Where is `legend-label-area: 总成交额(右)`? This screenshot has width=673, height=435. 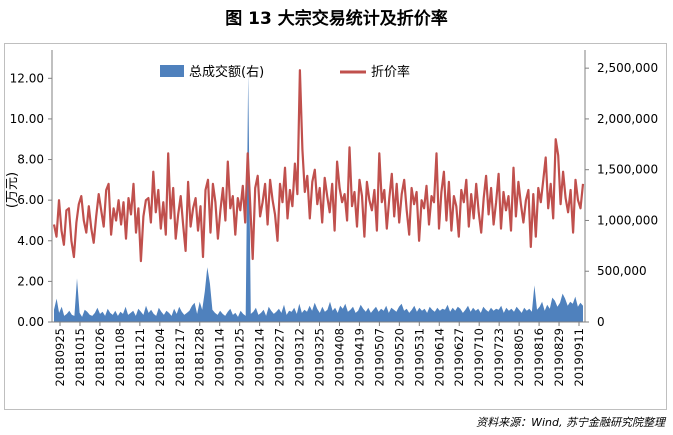 legend-label-area: 总成交额(右) is located at coordinates (226, 72).